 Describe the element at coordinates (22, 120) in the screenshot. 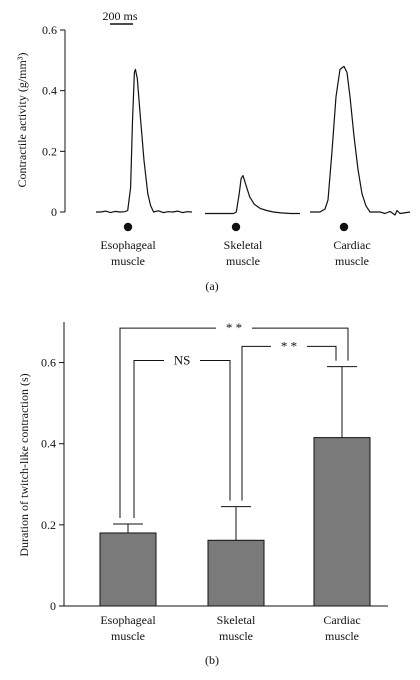

I see `panel-a-y-axis-label: Contractile activity (g/mm³)` at that location.